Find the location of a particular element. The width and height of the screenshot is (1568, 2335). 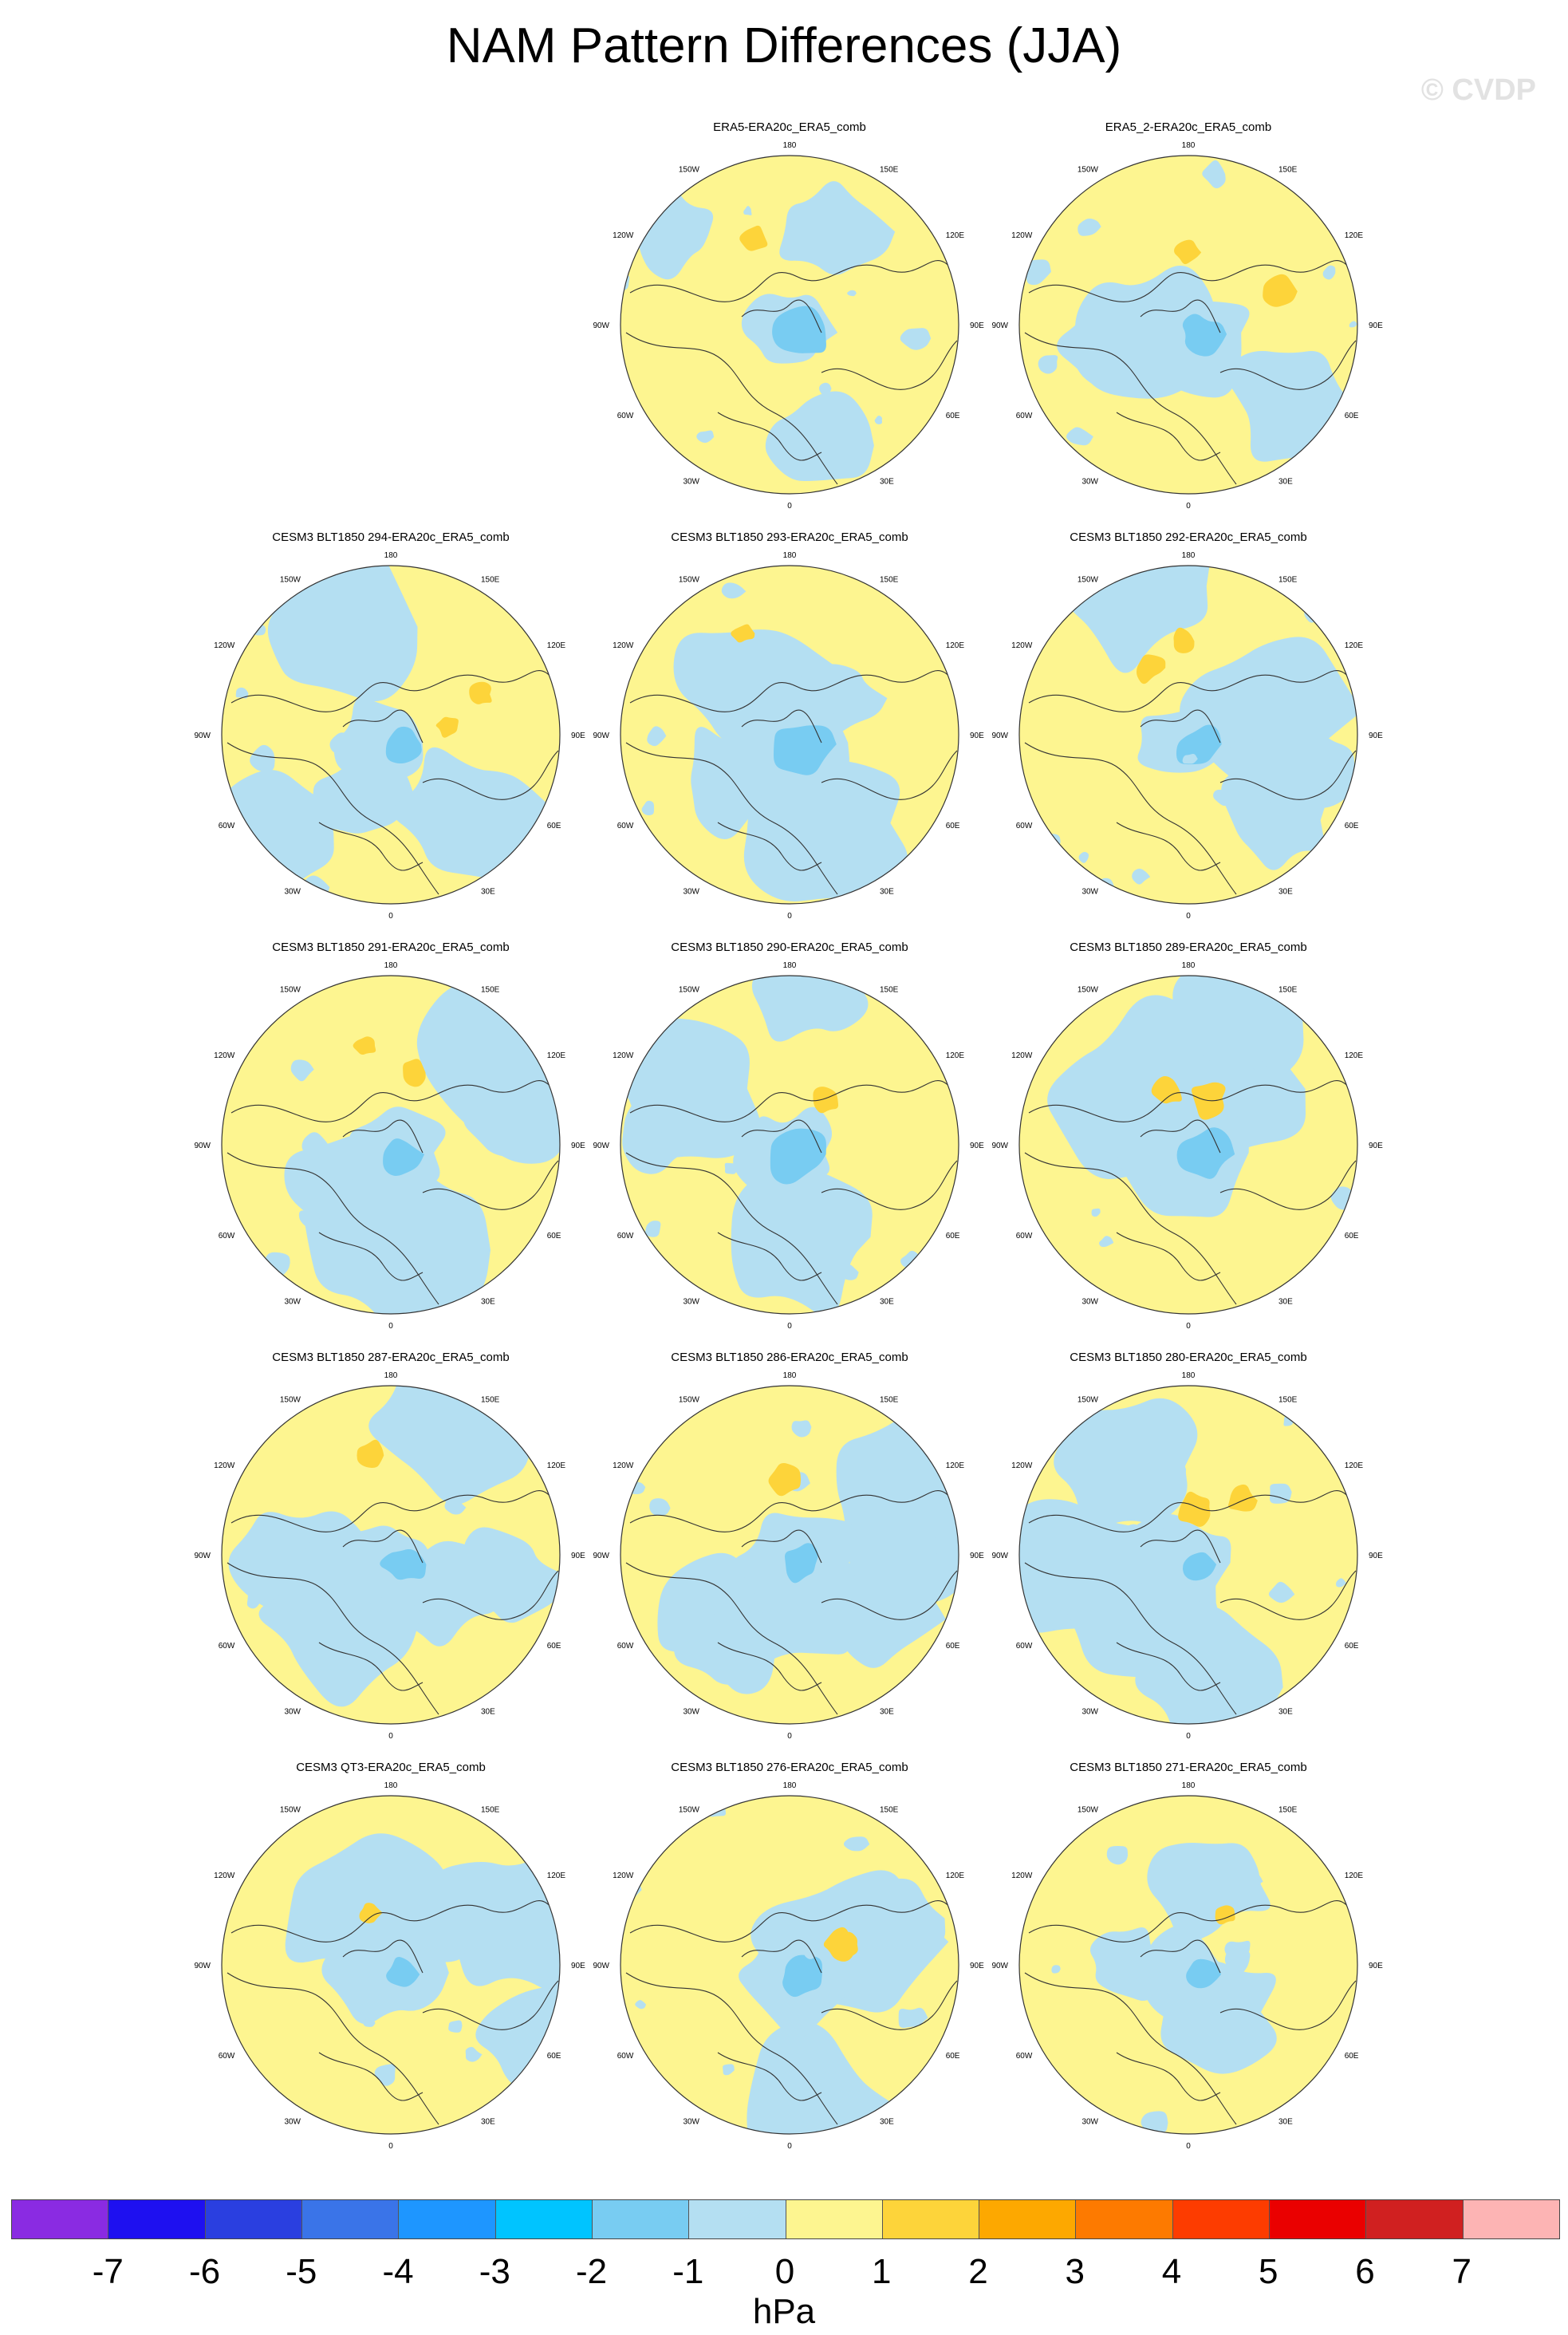

panel-title: CESM3 QT3-ERA20c_ERA5_comb is located at coordinates (391, 1767).